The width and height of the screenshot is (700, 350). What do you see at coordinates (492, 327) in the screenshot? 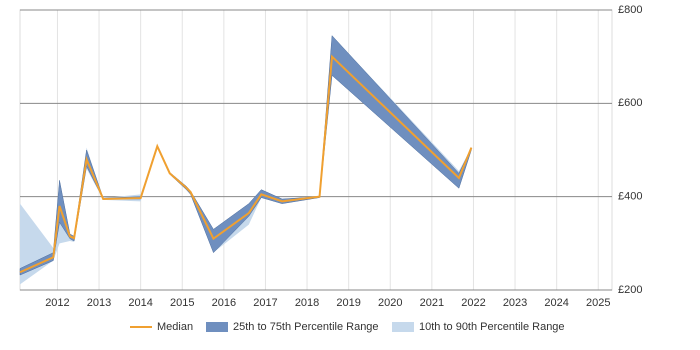
I see `legend-label: 10th to 90th Percentile Range` at bounding box center [492, 327].